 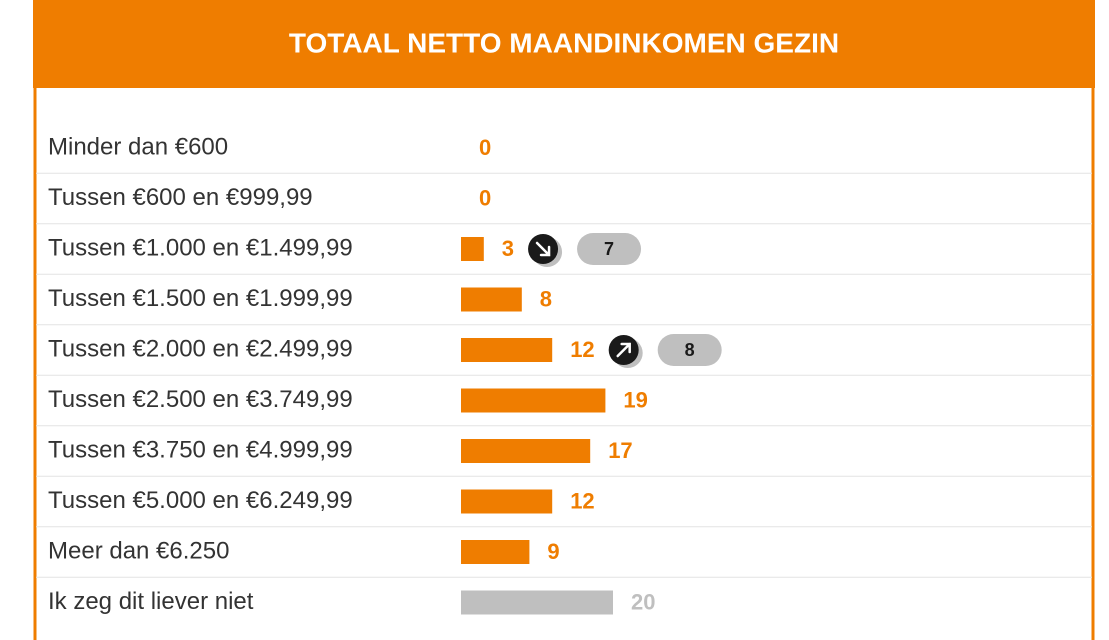 I want to click on header, so click(x=564, y=44).